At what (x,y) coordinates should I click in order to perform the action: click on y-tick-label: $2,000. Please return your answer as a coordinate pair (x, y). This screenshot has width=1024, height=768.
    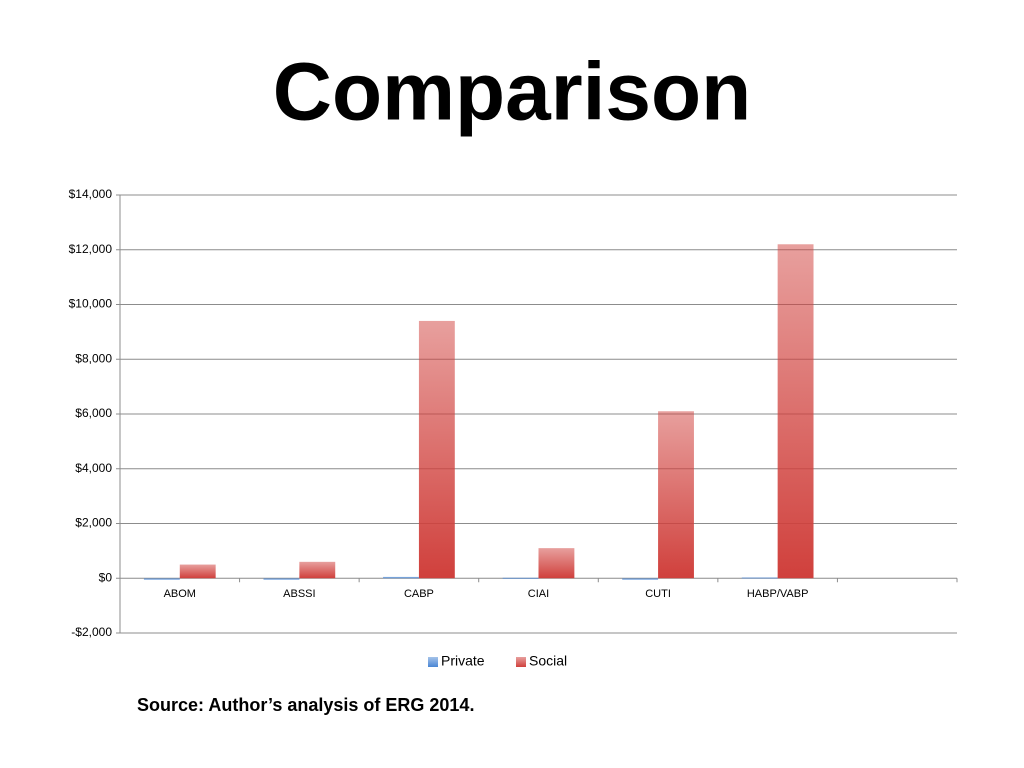
    Looking at the image, I should click on (93, 523).